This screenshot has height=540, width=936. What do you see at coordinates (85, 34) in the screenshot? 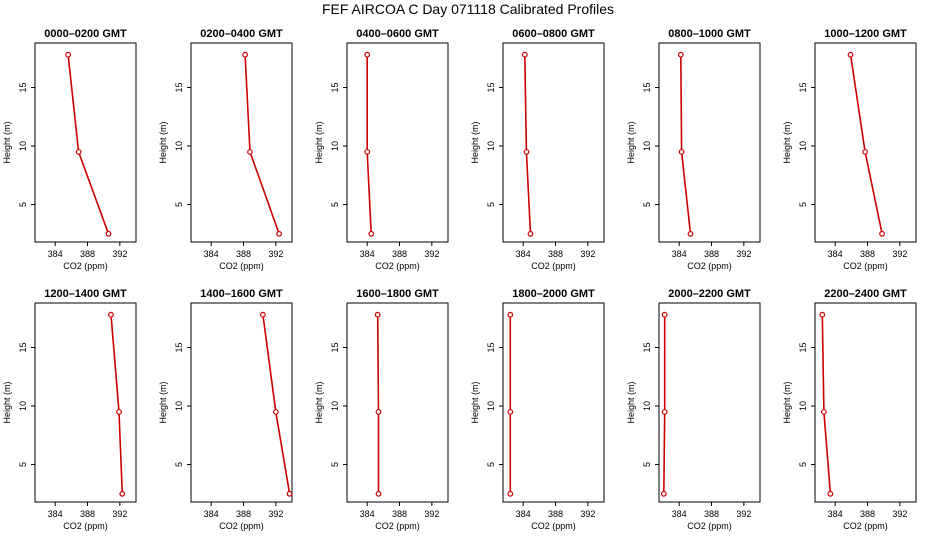
I see `panel-title: 0000–0200 GMT` at bounding box center [85, 34].